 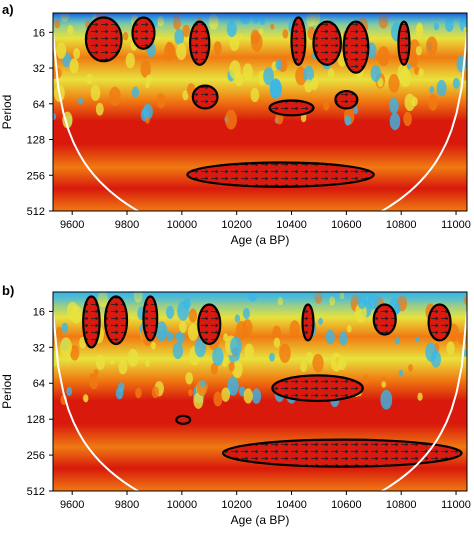 What do you see at coordinates (236, 505) in the screenshot?
I see `x-tick-label: 10200` at bounding box center [236, 505].